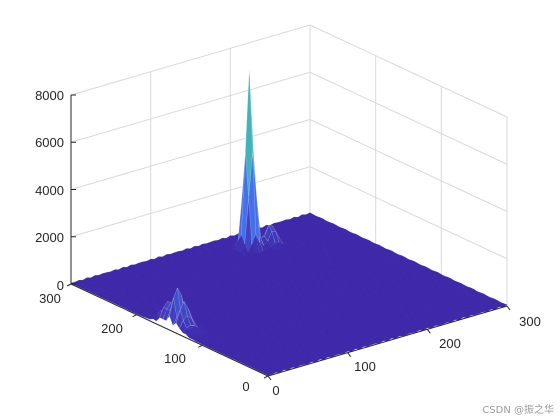 This screenshot has height=420, width=560. What do you see at coordinates (50, 298) in the screenshot?
I see `y-tick-label: 300` at bounding box center [50, 298].